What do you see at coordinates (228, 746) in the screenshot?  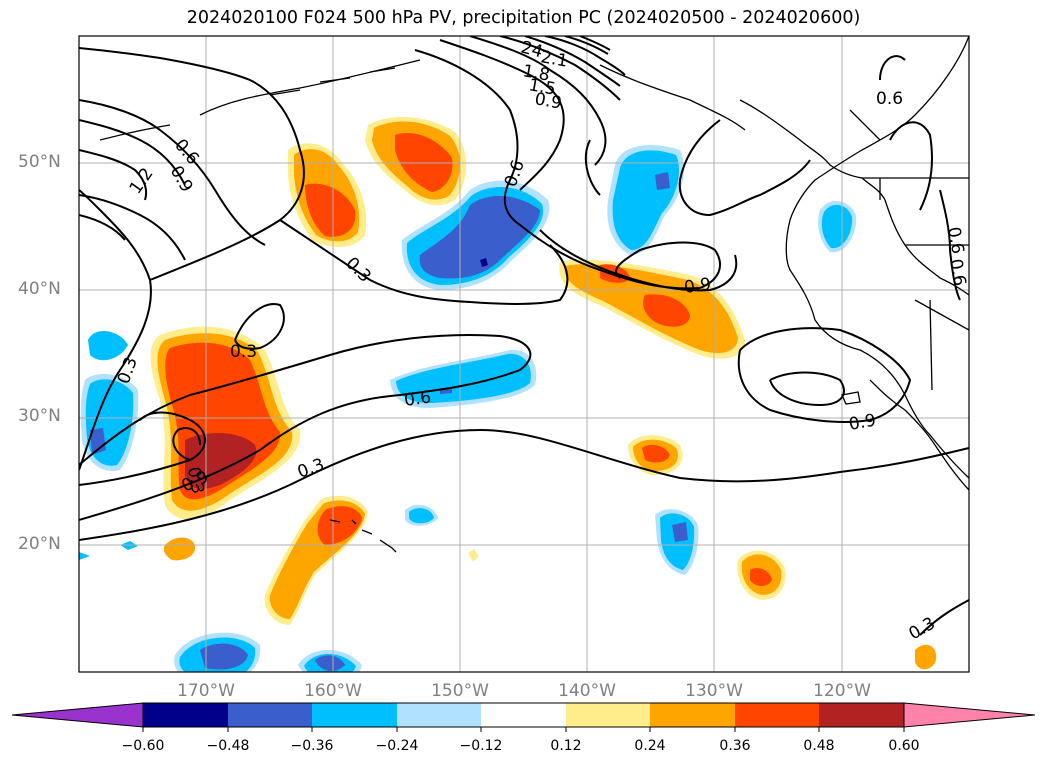 I see `colorbar-label: −0.48` at bounding box center [228, 746].